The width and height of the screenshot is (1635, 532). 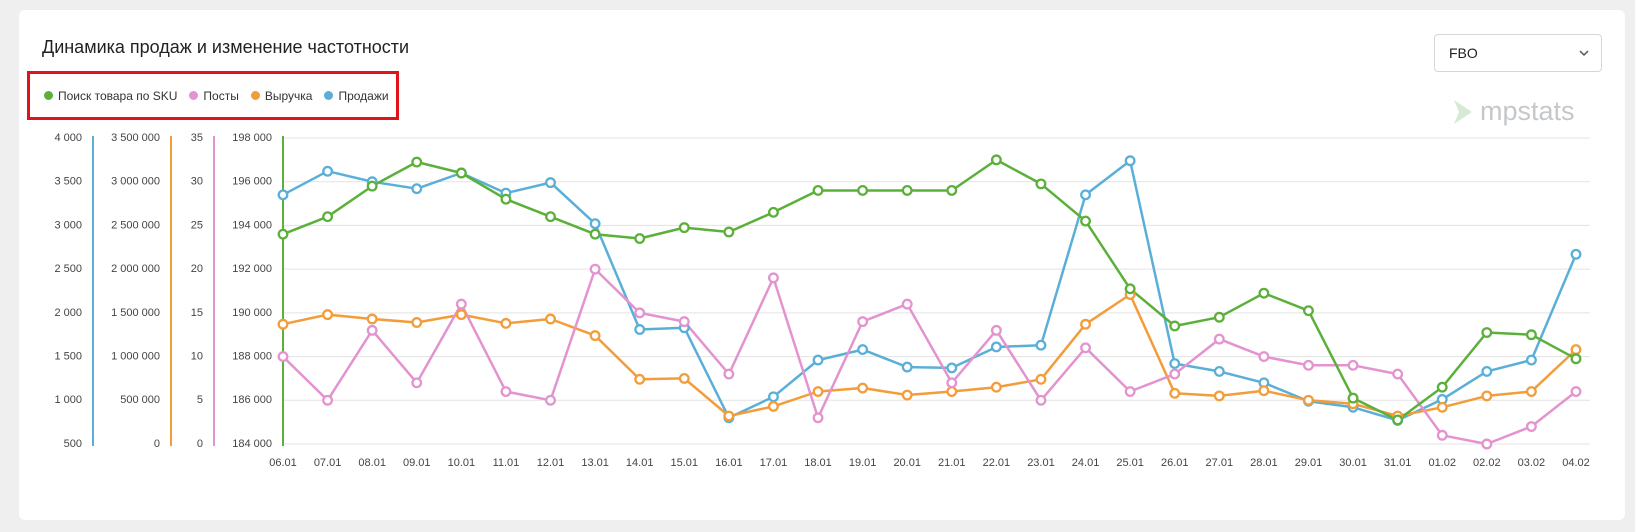 I want to click on logo-icon, so click(x=1463, y=111).